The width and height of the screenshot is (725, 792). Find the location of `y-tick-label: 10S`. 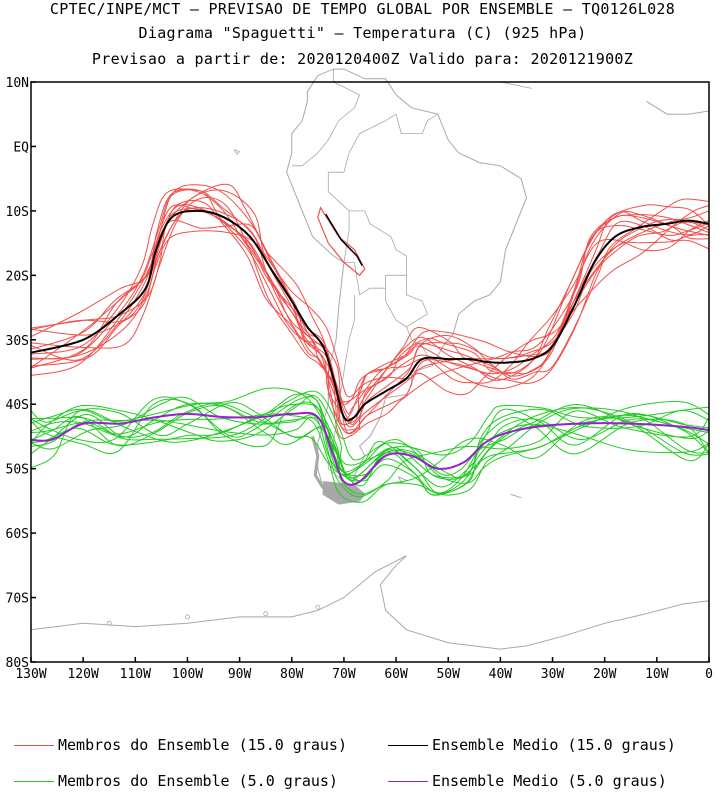

y-tick-label: 10S is located at coordinates (17, 212).